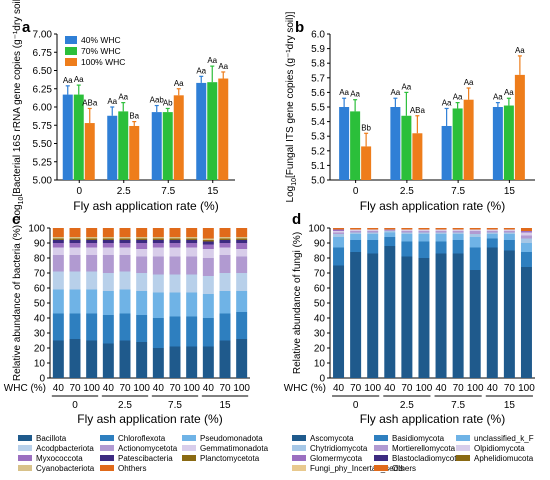 This screenshot has width=550, height=480. Describe the element at coordinates (499, 448) in the screenshot. I see `legend-label: Olpidiomycota` at that location.